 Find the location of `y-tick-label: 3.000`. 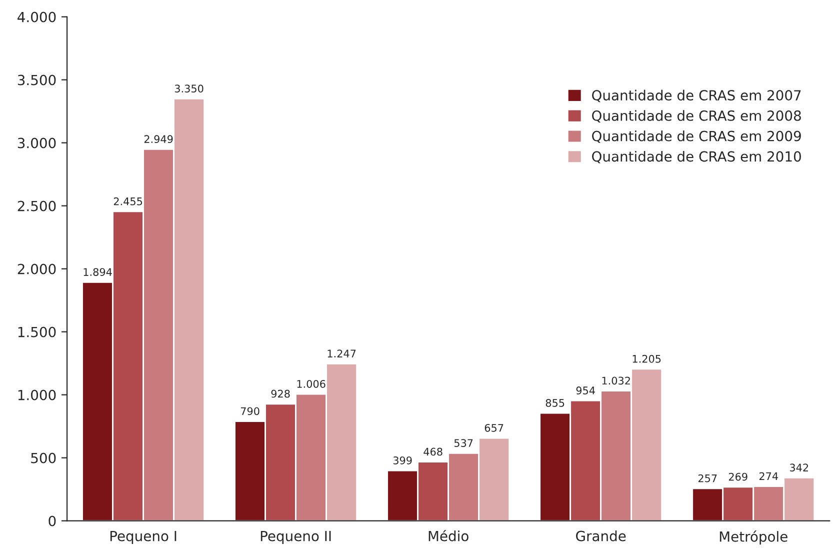

y-tick-label: 3.000 is located at coordinates (37, 143).